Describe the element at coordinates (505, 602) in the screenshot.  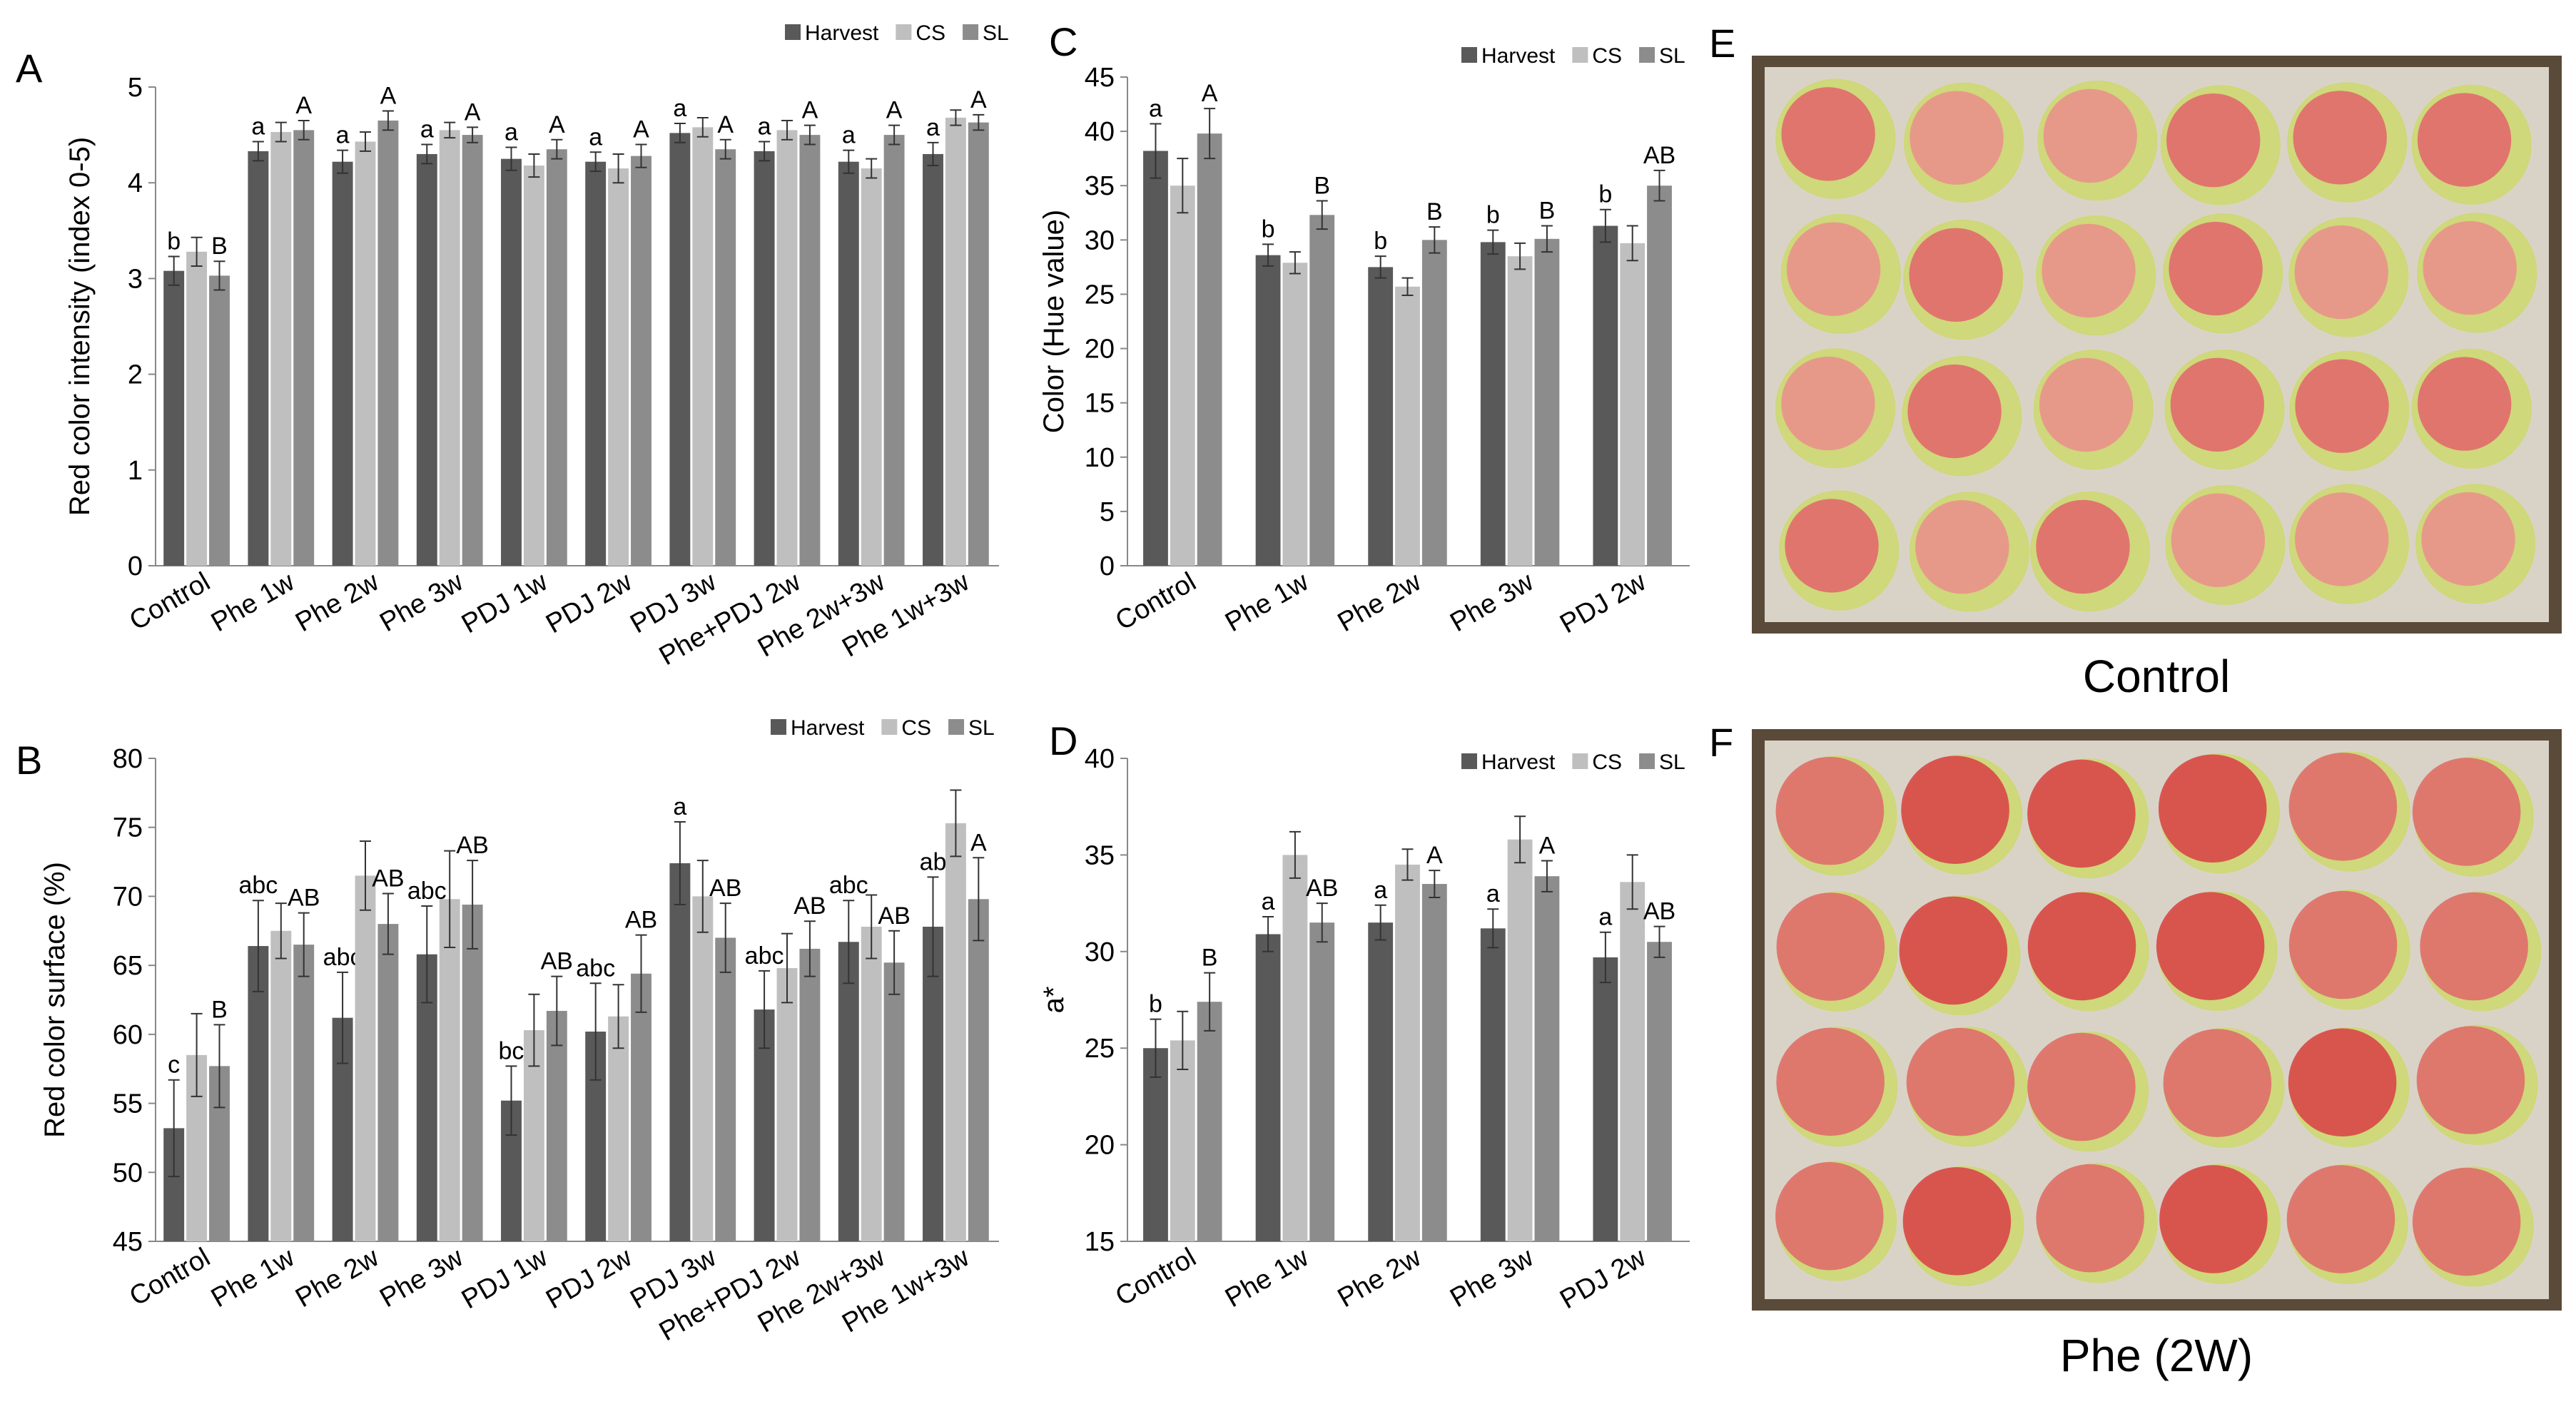
I see `x-tick-label: PDJ 1w` at that location.